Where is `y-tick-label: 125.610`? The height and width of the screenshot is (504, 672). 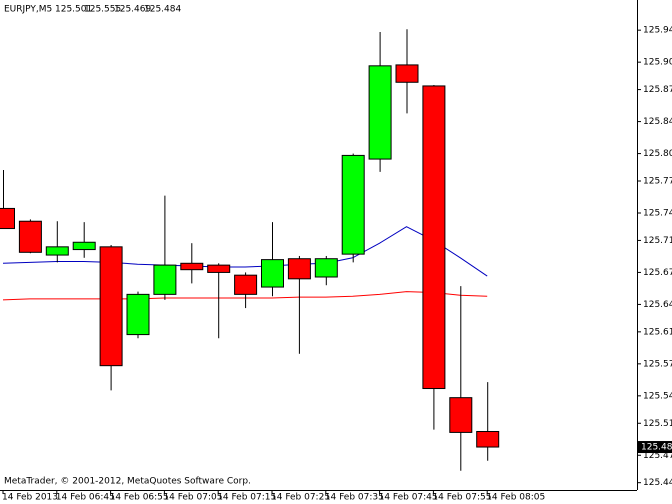 y-tick-label: 125.610 is located at coordinates (657, 332).